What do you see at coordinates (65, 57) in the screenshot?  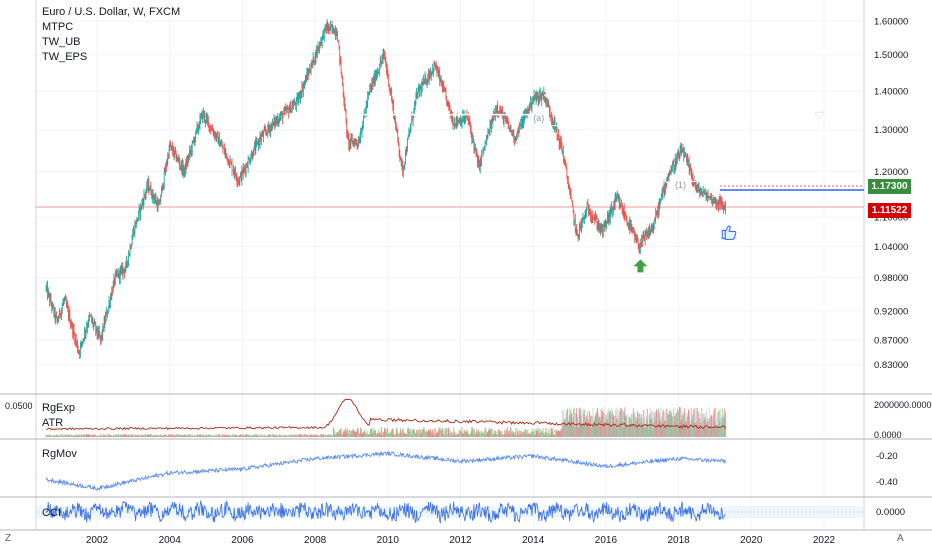 I see `legend-indicator-tw-eps: TW_EPS` at bounding box center [65, 57].